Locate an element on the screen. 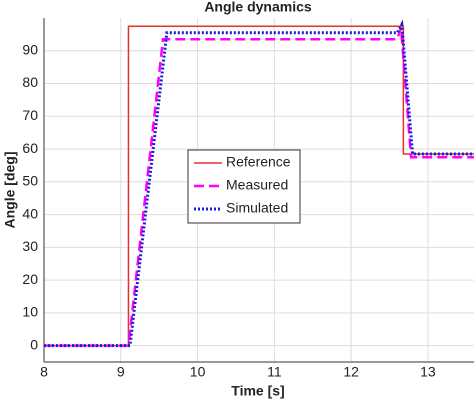  y-tick-label: 60 is located at coordinates (30, 148).